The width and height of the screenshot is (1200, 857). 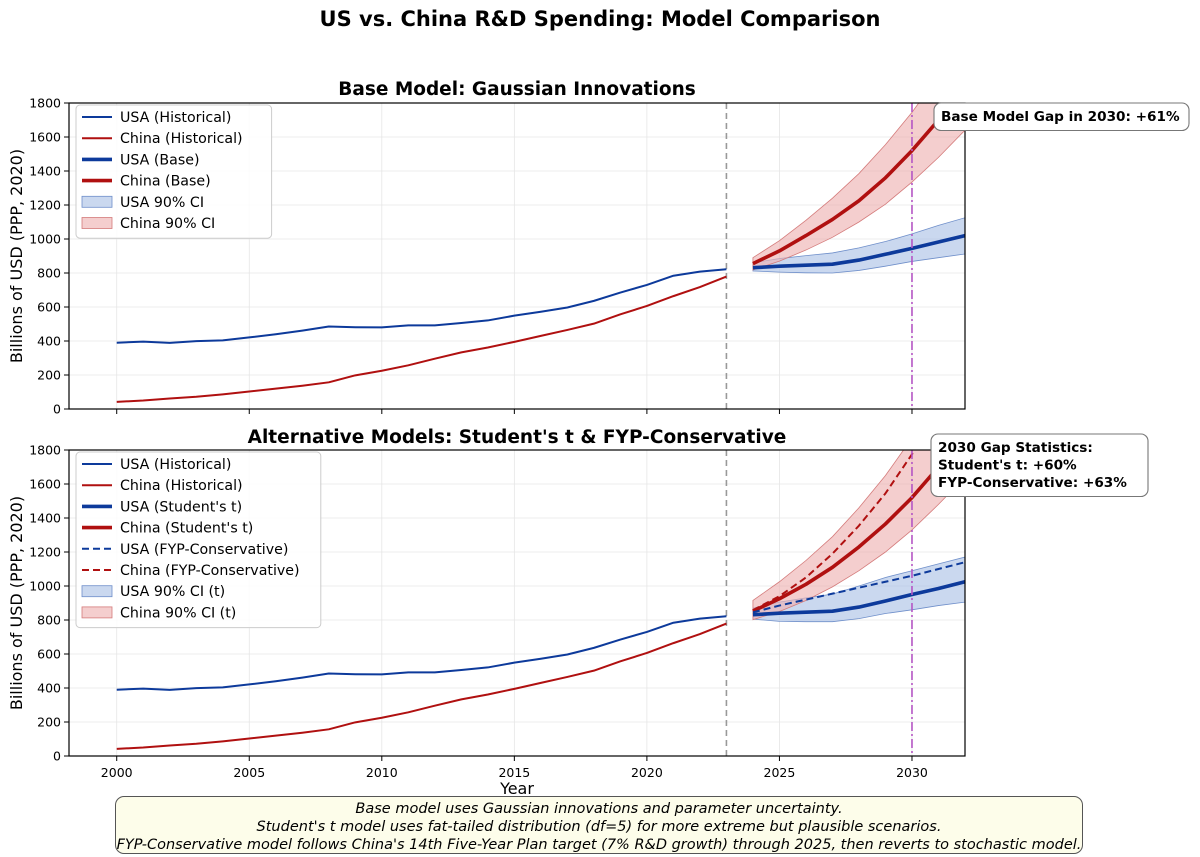 What do you see at coordinates (1007, 466) in the screenshot?
I see `annotation-text: Student's t: +60%` at bounding box center [1007, 466].